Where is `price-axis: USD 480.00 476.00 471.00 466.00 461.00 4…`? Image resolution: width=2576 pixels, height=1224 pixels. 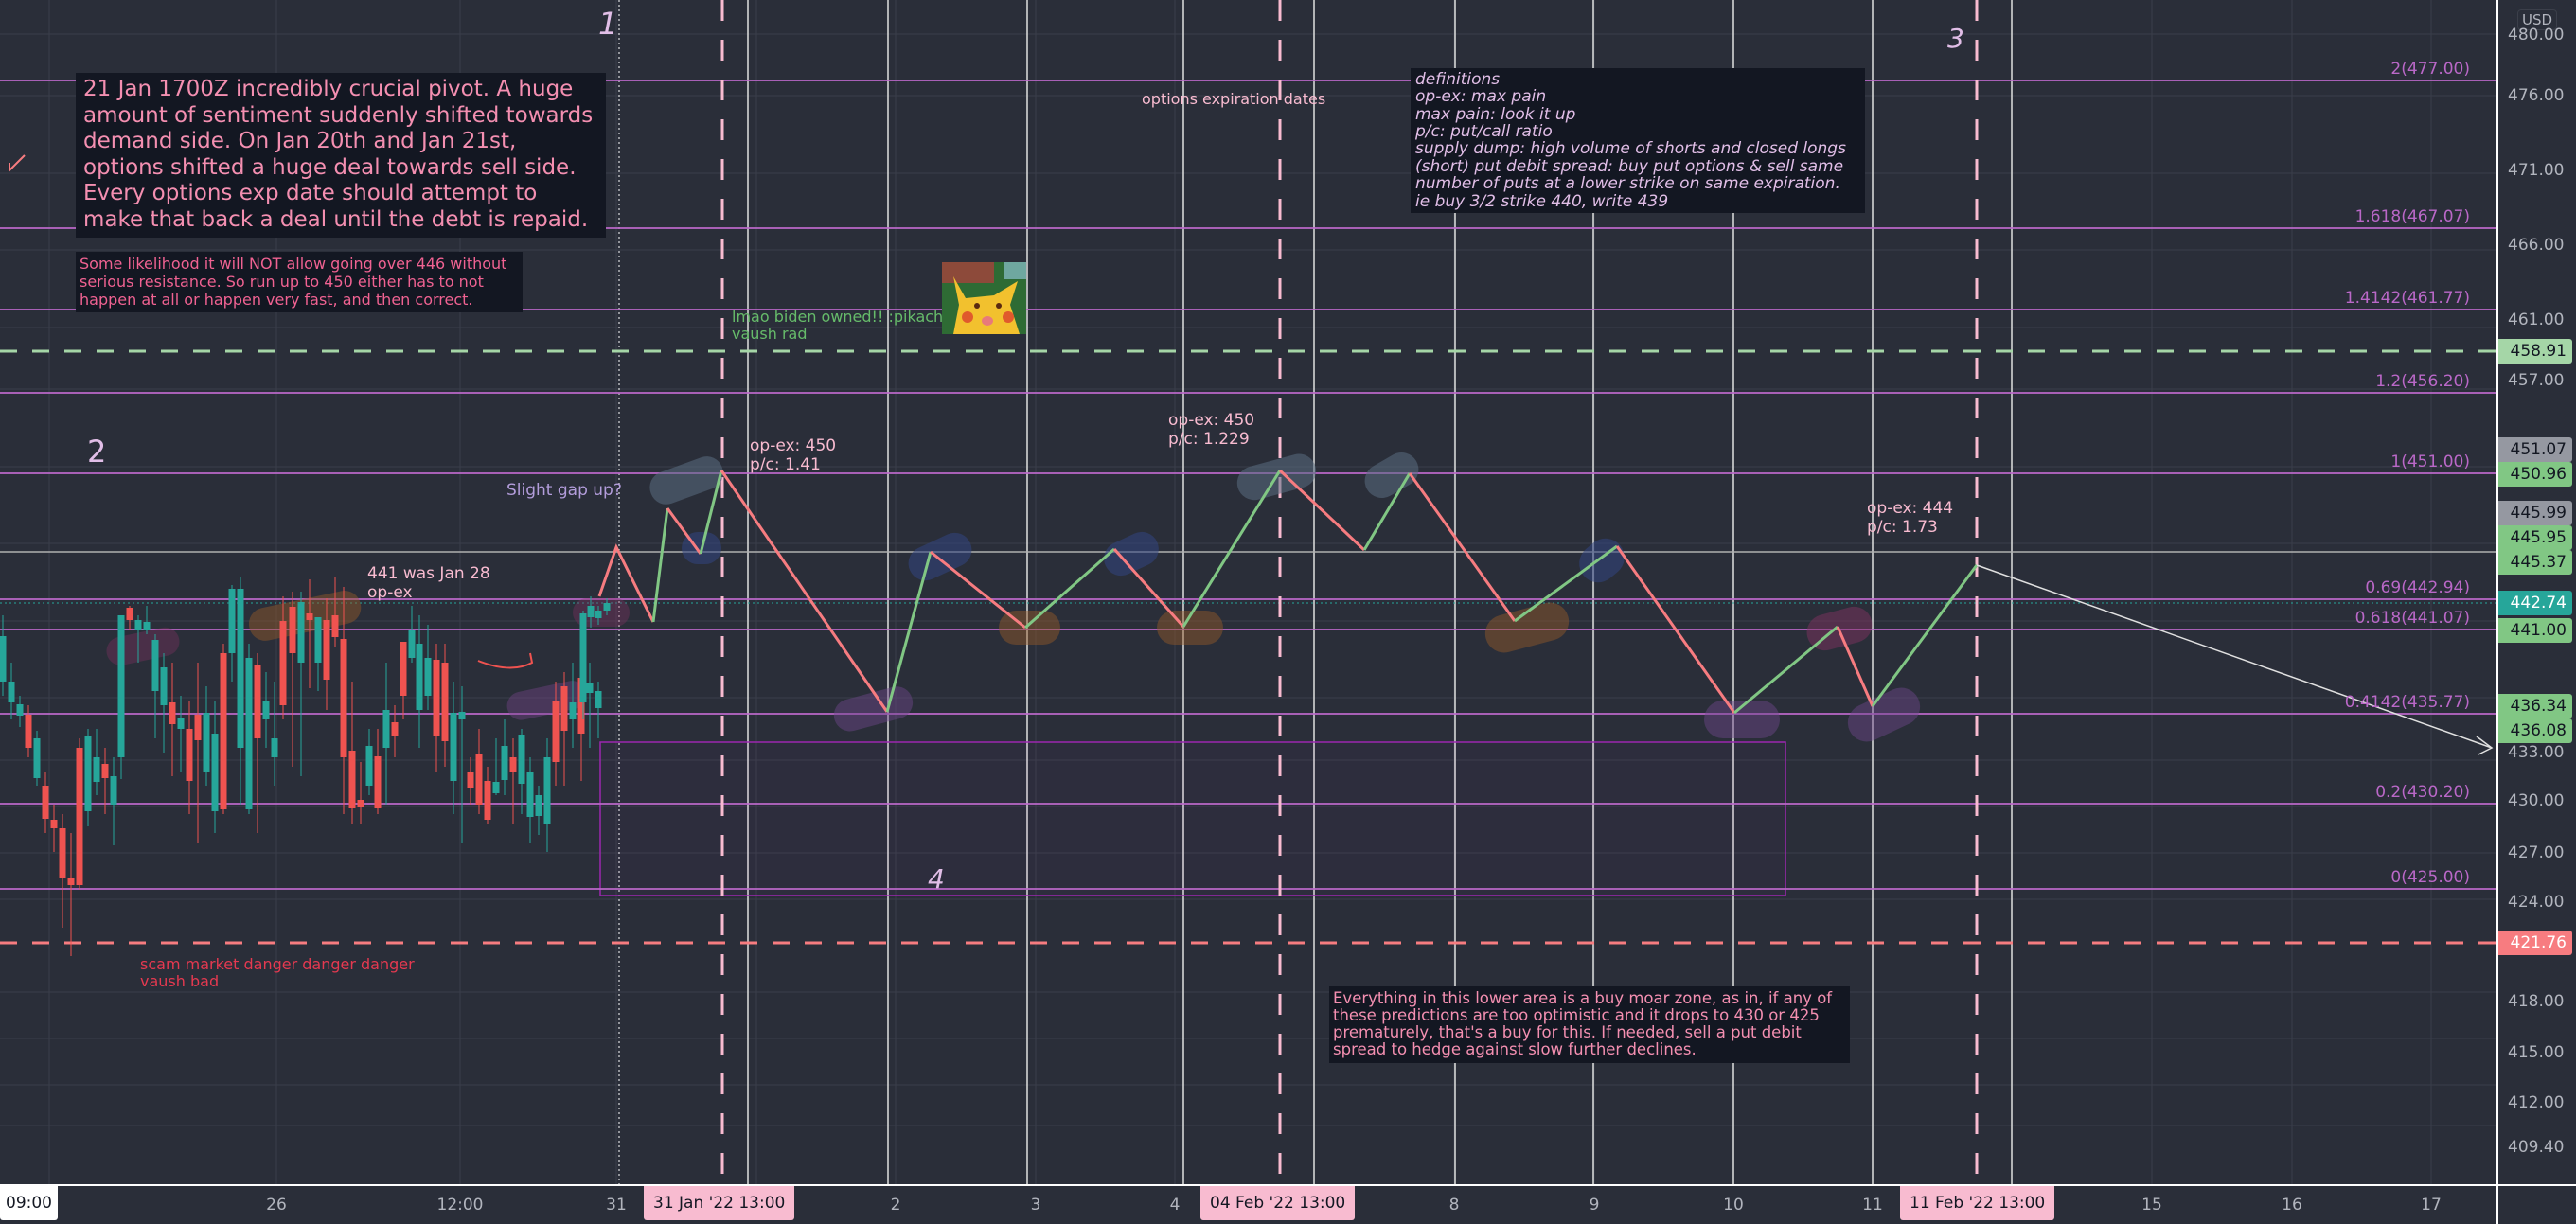
price-axis: USD 480.00 476.00 471.00 466.00 461.00 4… is located at coordinates (2536, 592).